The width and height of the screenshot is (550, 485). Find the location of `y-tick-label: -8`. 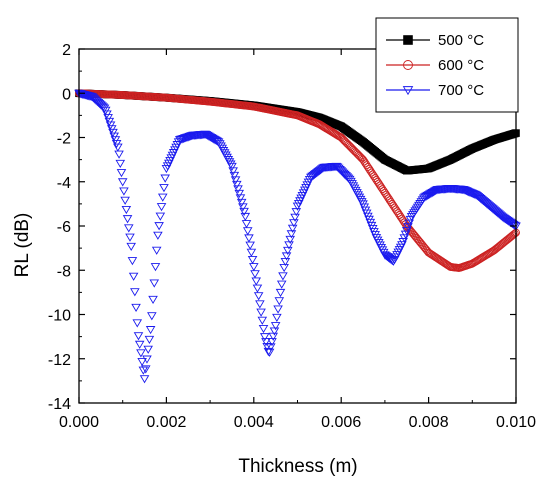

y-tick-label: -8 is located at coordinates (64, 271).